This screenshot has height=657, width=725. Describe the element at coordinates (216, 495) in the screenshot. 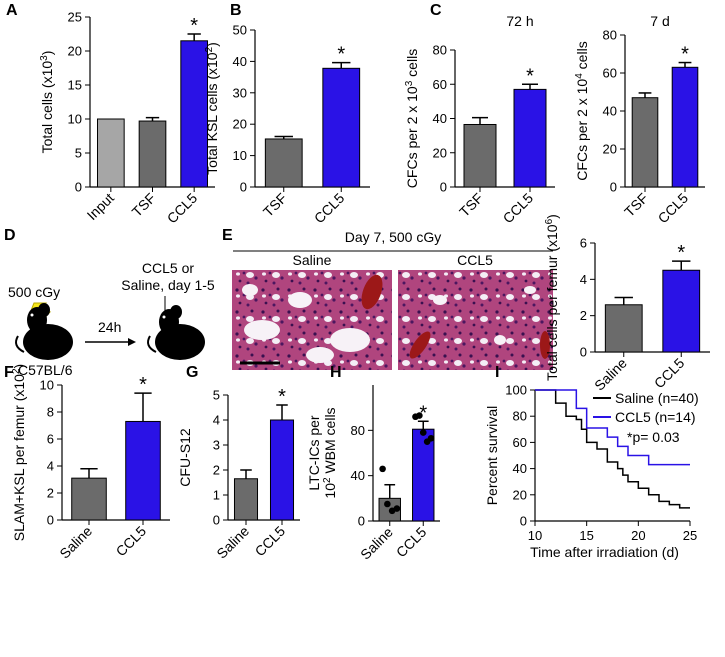

I see `y-tick-label: 1` at that location.